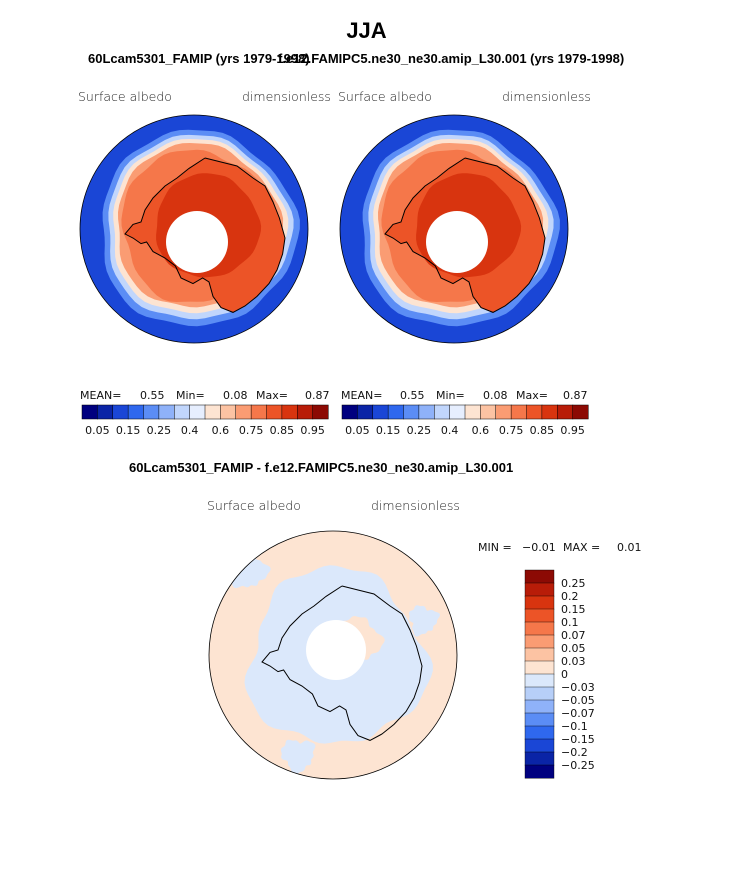 Image resolution: width=733 pixels, height=882 pixels. I want to click on right-max-label: Max=, so click(532, 395).